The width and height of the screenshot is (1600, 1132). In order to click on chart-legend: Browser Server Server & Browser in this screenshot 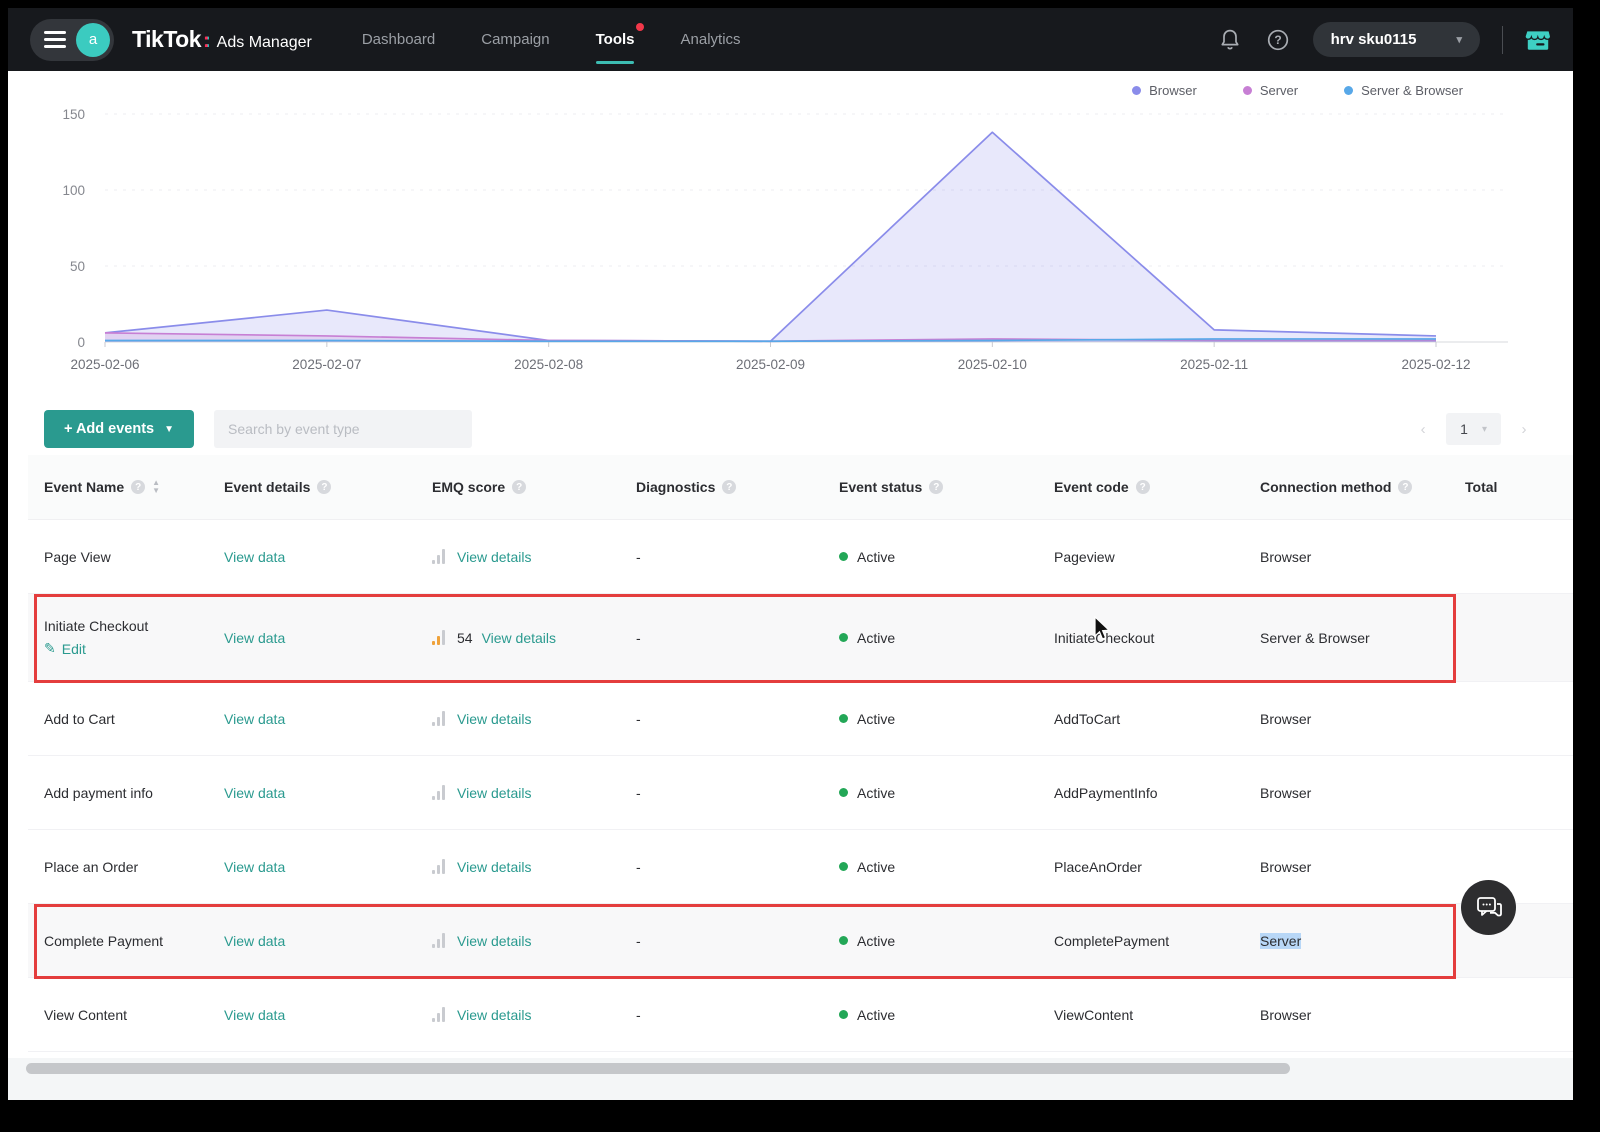, I will do `click(1297, 90)`.